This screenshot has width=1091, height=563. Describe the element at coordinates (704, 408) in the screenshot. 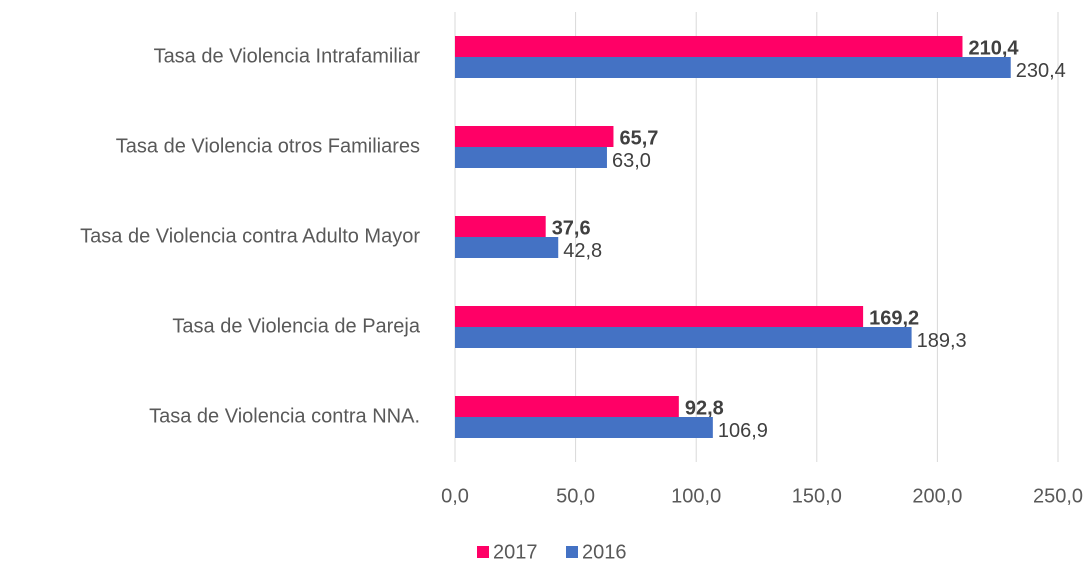

I see `value-label: 92,8` at that location.